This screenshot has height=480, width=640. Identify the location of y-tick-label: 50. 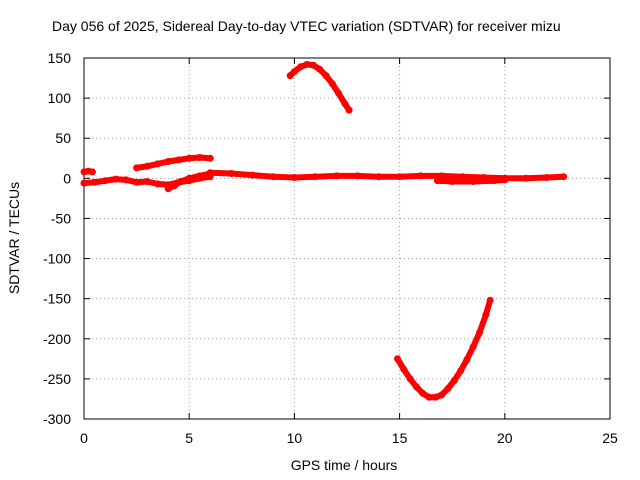
(63, 138).